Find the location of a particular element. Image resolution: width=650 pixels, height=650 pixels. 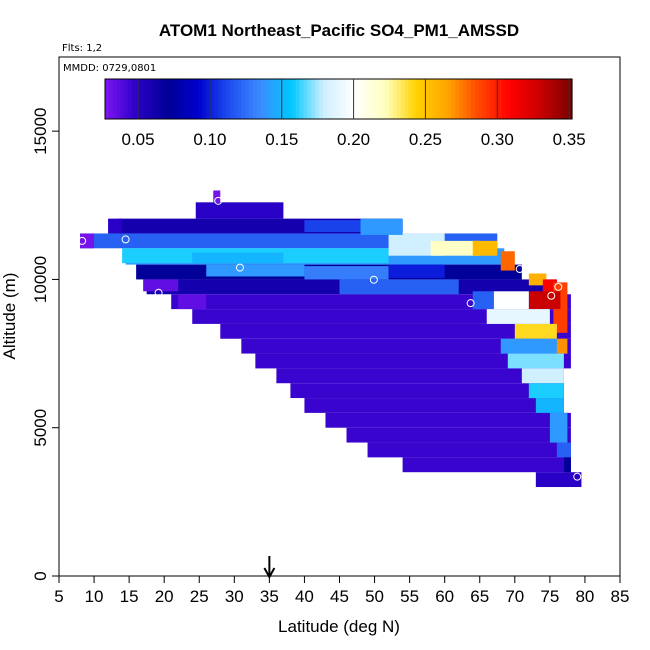

colorbar-label-0.05: 0.05 is located at coordinates (138, 139).